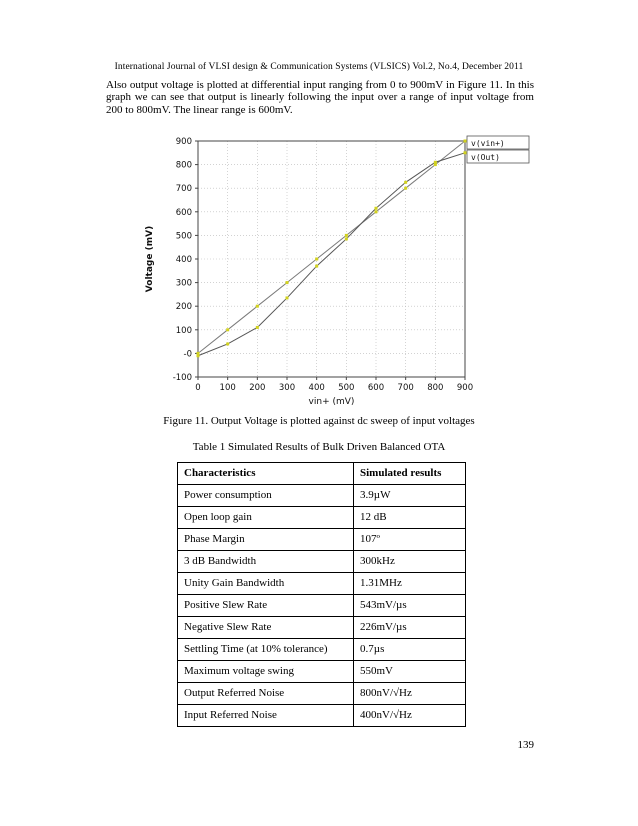 This screenshot has width=638, height=826. What do you see at coordinates (265, 715) in the screenshot?
I see `table-cell: Input Referred Noise` at bounding box center [265, 715].